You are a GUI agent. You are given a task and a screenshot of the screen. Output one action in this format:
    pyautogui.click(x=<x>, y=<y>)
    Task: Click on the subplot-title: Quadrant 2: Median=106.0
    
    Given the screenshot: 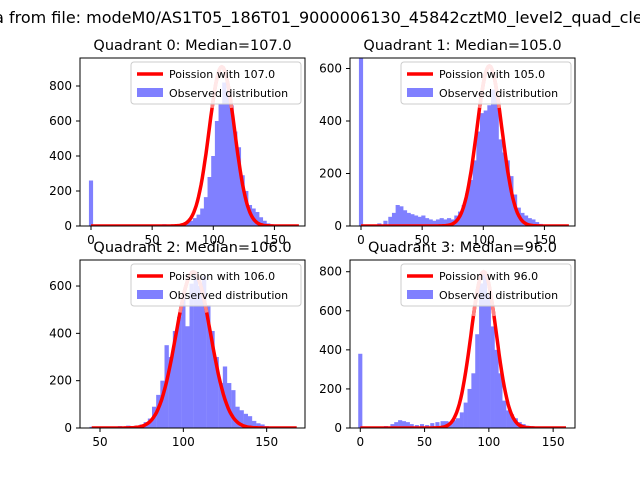 What is the action you would take?
    pyautogui.click(x=192, y=248)
    